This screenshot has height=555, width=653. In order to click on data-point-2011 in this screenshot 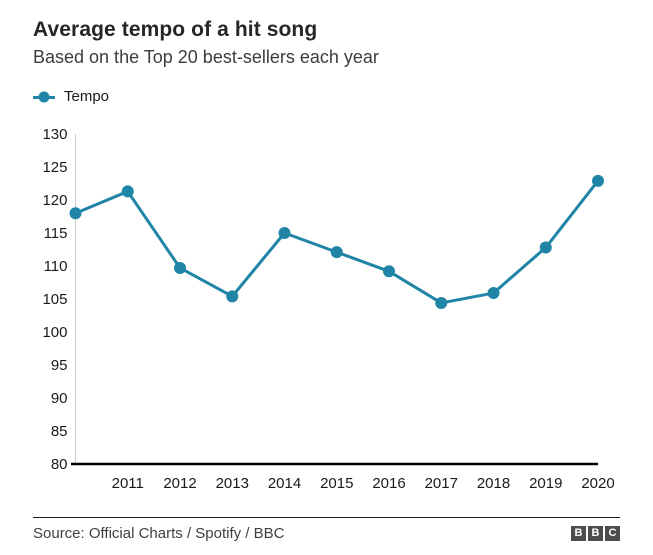, I will do `click(127, 191)`.